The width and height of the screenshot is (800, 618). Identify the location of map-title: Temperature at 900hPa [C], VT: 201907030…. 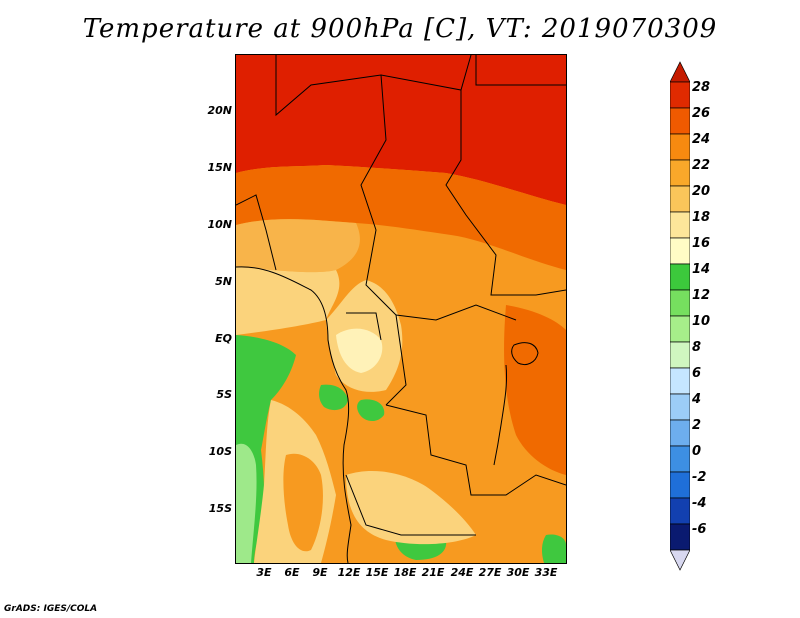
(400, 29).